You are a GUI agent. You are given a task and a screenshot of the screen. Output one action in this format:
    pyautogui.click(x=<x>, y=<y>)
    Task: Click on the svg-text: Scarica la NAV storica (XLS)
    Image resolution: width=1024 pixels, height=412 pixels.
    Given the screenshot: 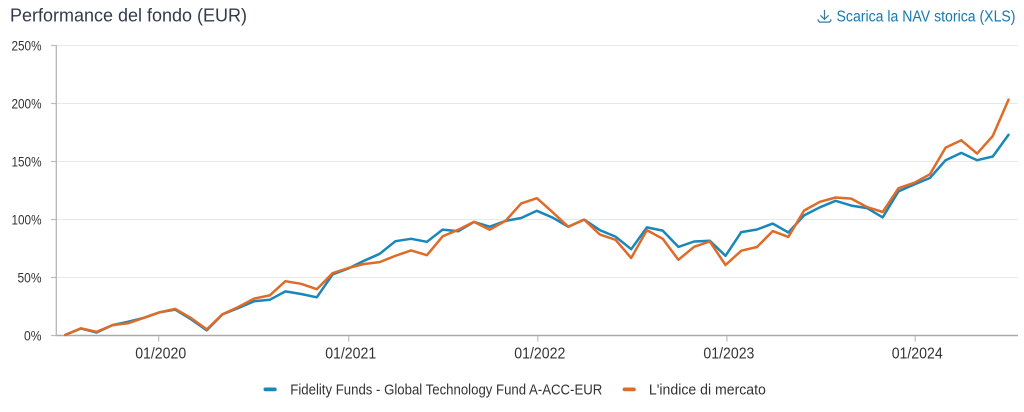 What is the action you would take?
    pyautogui.click(x=926, y=17)
    